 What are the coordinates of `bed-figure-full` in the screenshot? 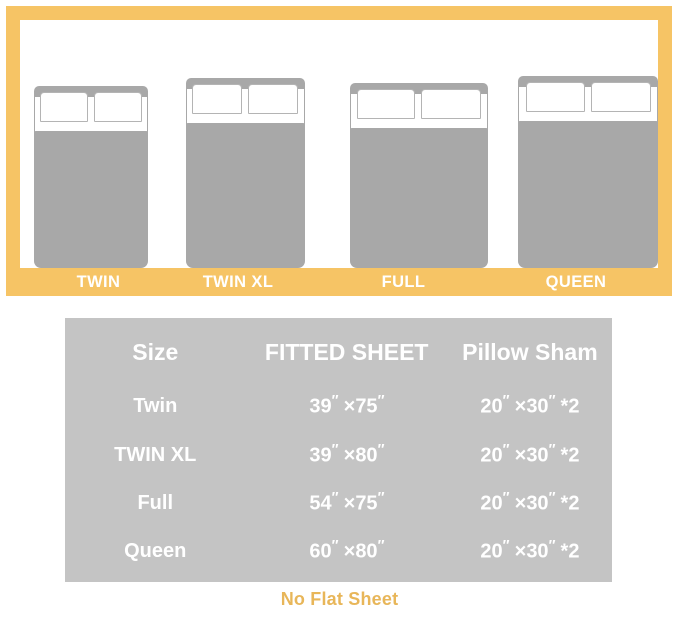 It's located at (419, 175).